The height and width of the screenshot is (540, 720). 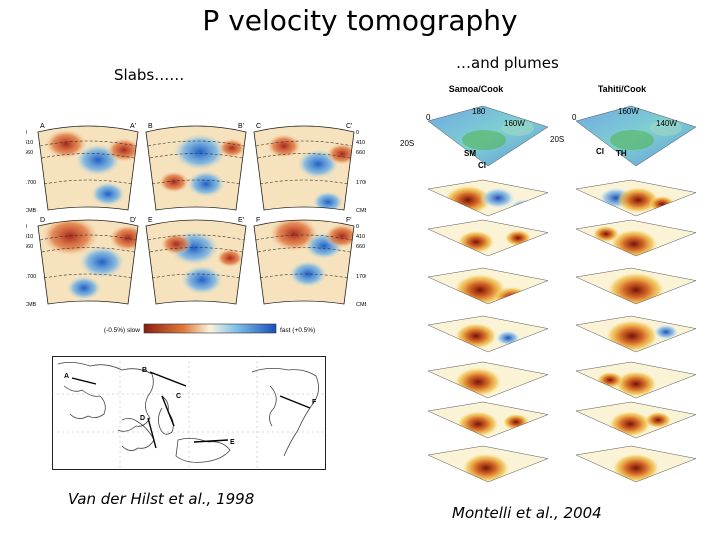 What do you see at coordinates (152, 433) in the screenshot?
I see `profile-d-line` at bounding box center [152, 433].